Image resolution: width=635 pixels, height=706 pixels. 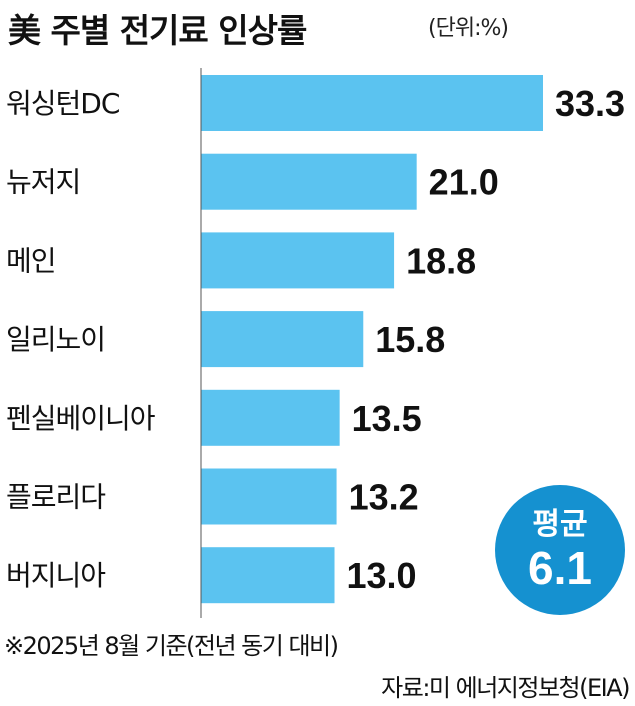 What do you see at coordinates (441, 260) in the screenshot?
I see `value-label: 18.8` at bounding box center [441, 260].